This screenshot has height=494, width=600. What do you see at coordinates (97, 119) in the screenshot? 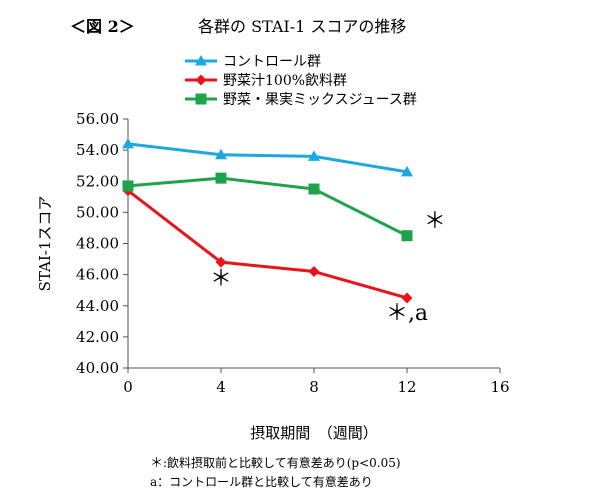
I see `y-tick-label: 56.00` at bounding box center [97, 119].